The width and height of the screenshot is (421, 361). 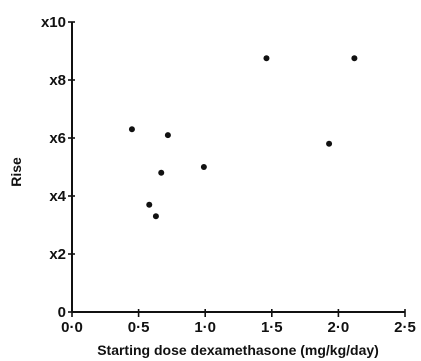 I want to click on x-tick-label: 2·0, so click(x=339, y=327).